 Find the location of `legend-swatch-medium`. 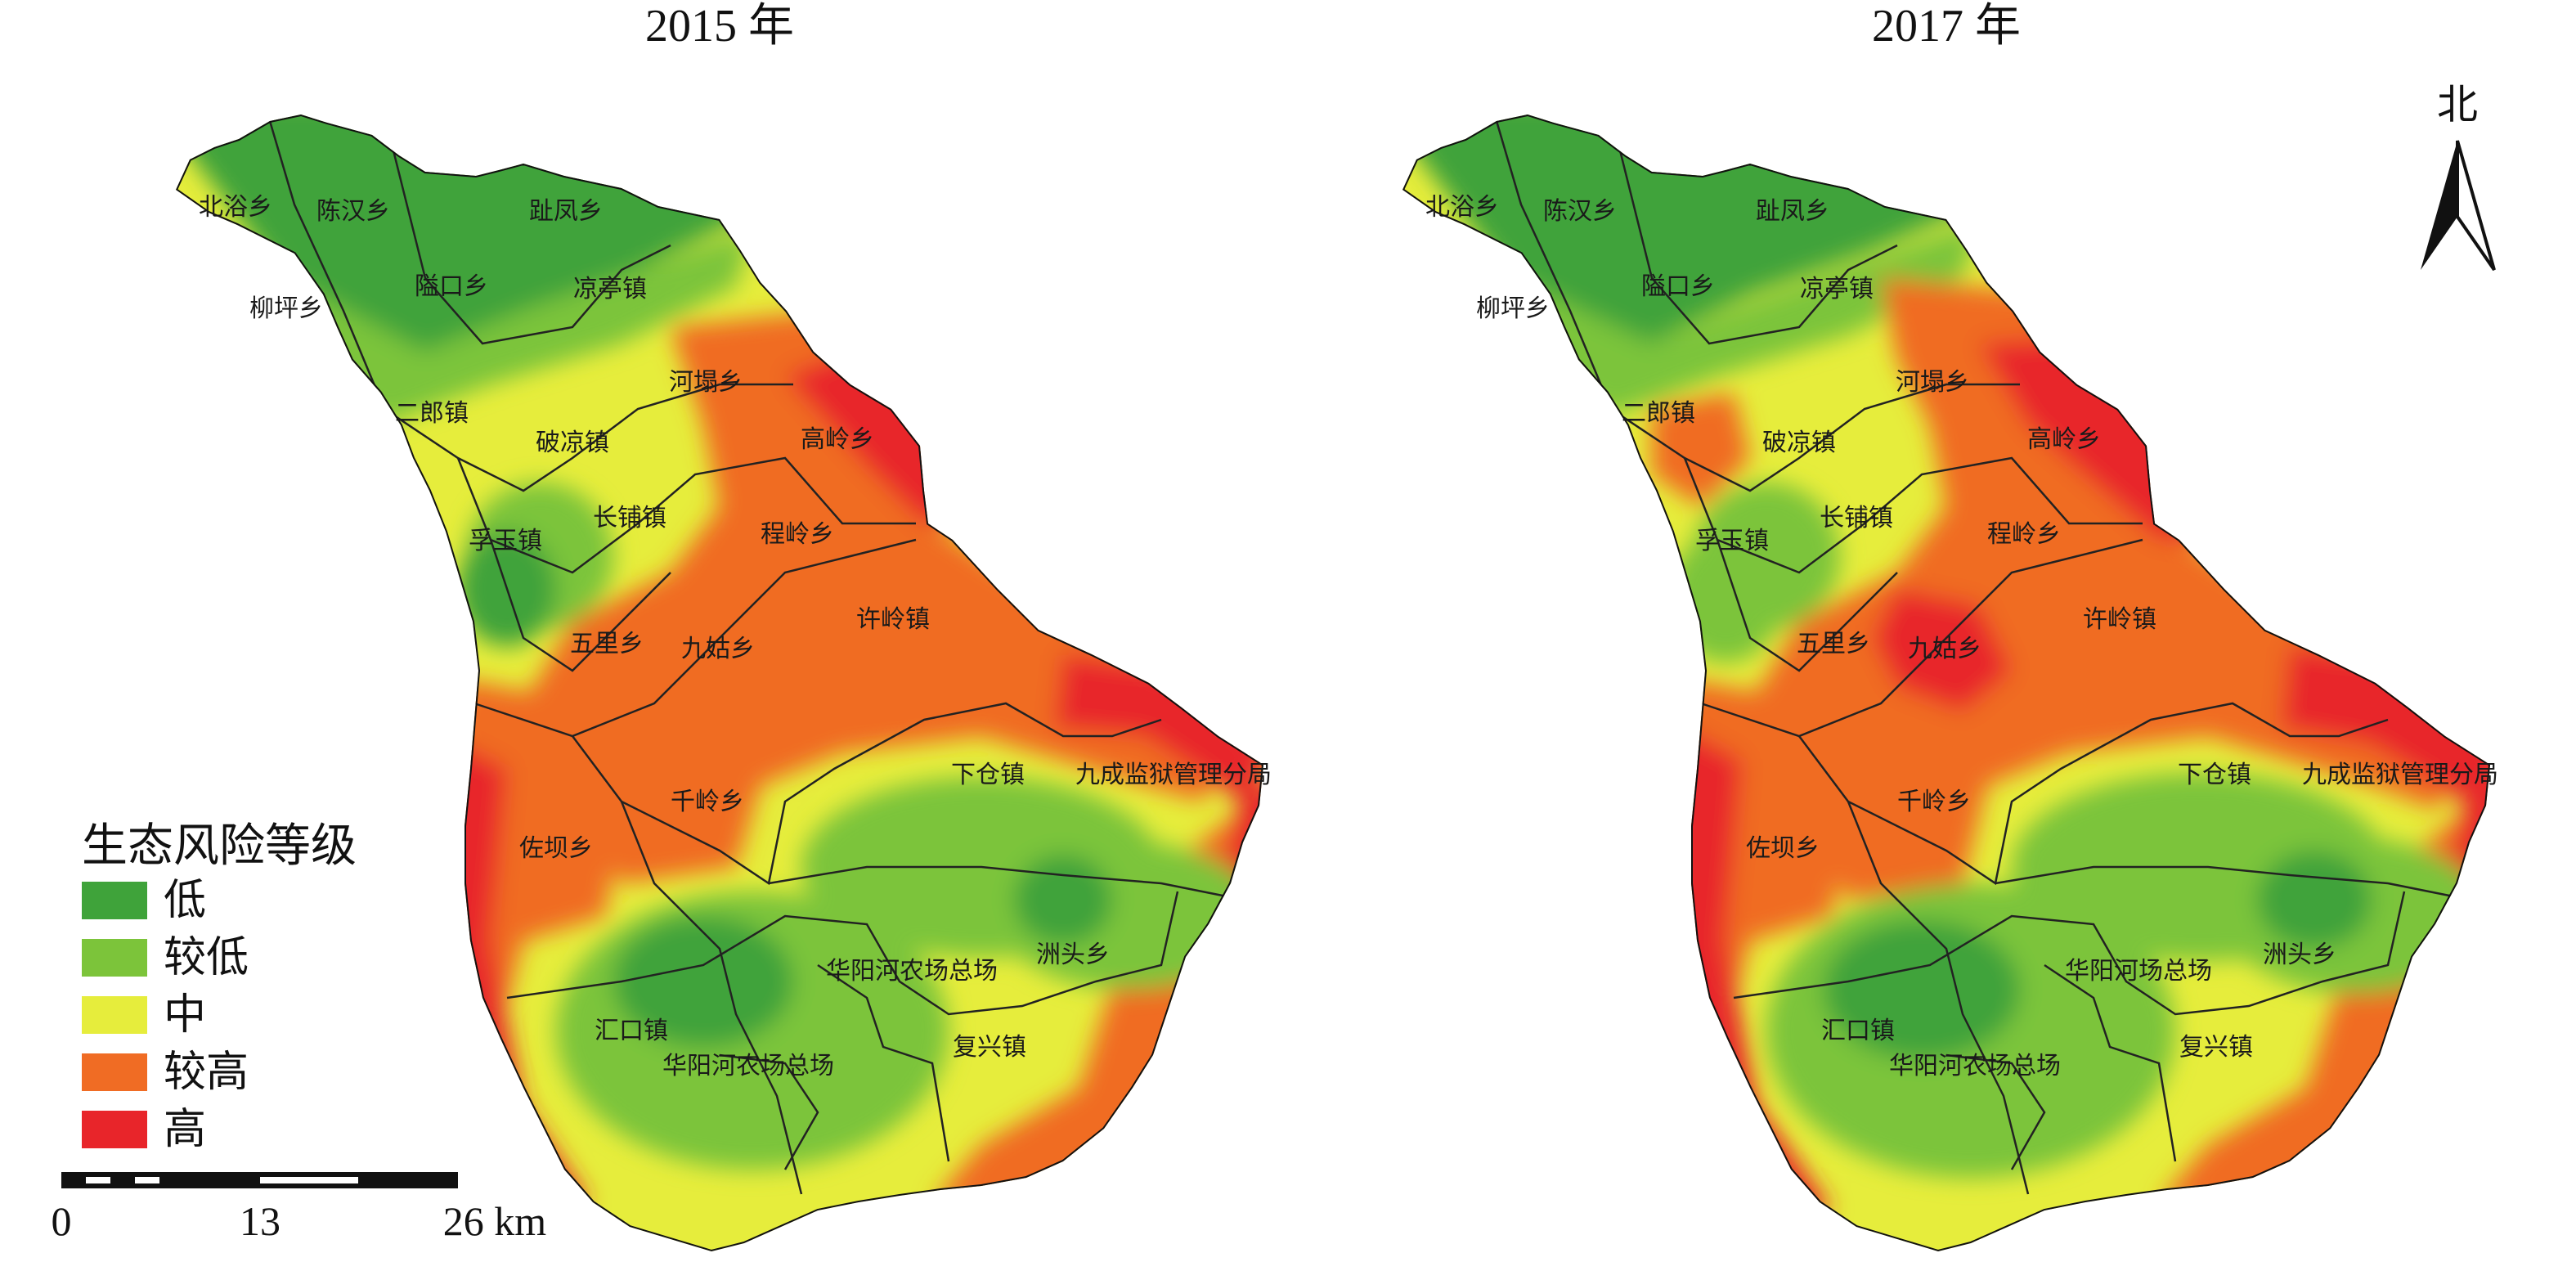

legend-swatch-medium is located at coordinates (115, 1015).